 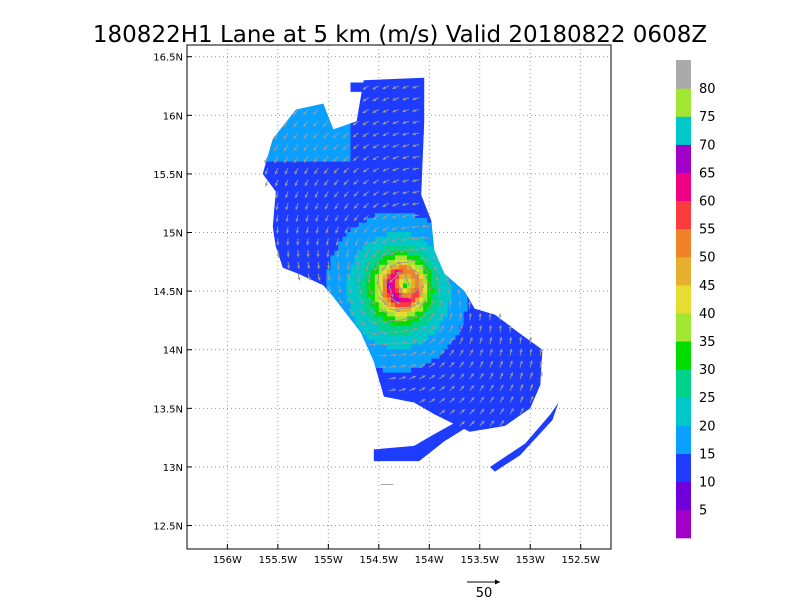 What do you see at coordinates (707, 342) in the screenshot?
I see `colorbar-label: 35` at bounding box center [707, 342].